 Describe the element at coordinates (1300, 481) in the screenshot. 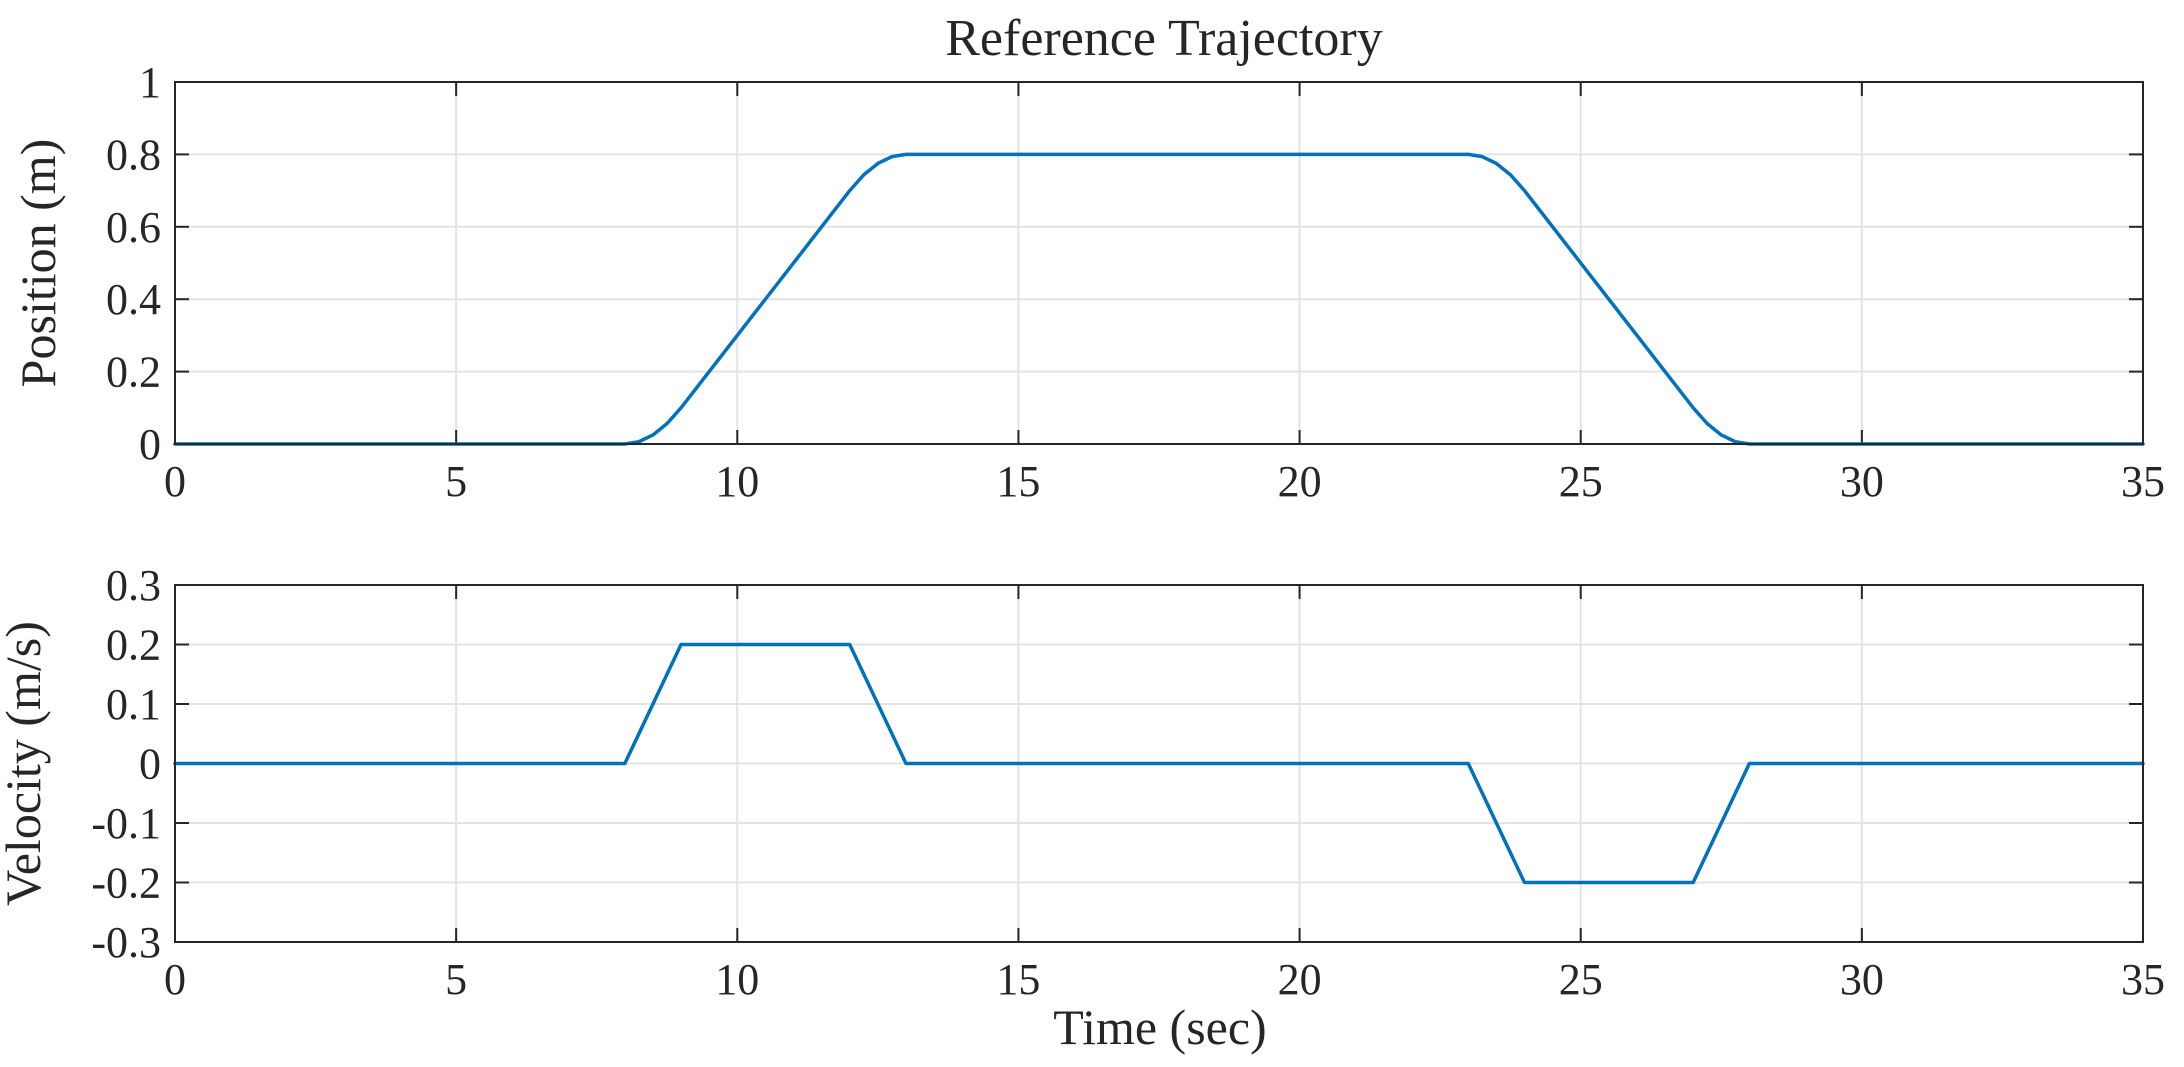

I see `position-x-tick-label: 20` at that location.